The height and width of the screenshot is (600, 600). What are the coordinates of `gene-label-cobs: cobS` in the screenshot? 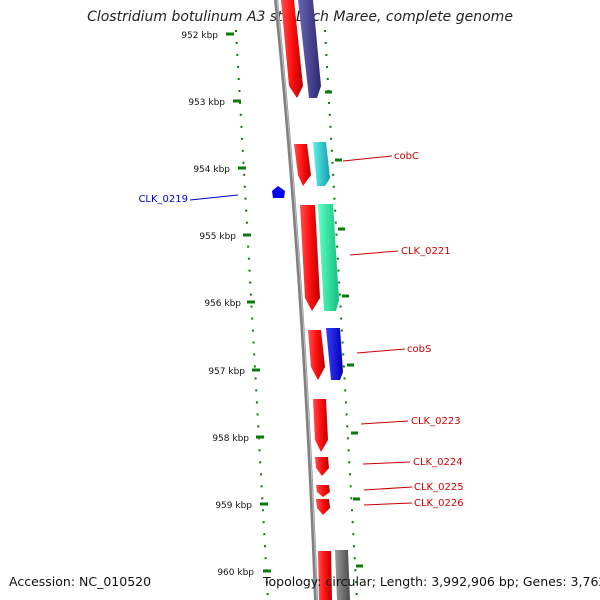 It's located at (419, 349).